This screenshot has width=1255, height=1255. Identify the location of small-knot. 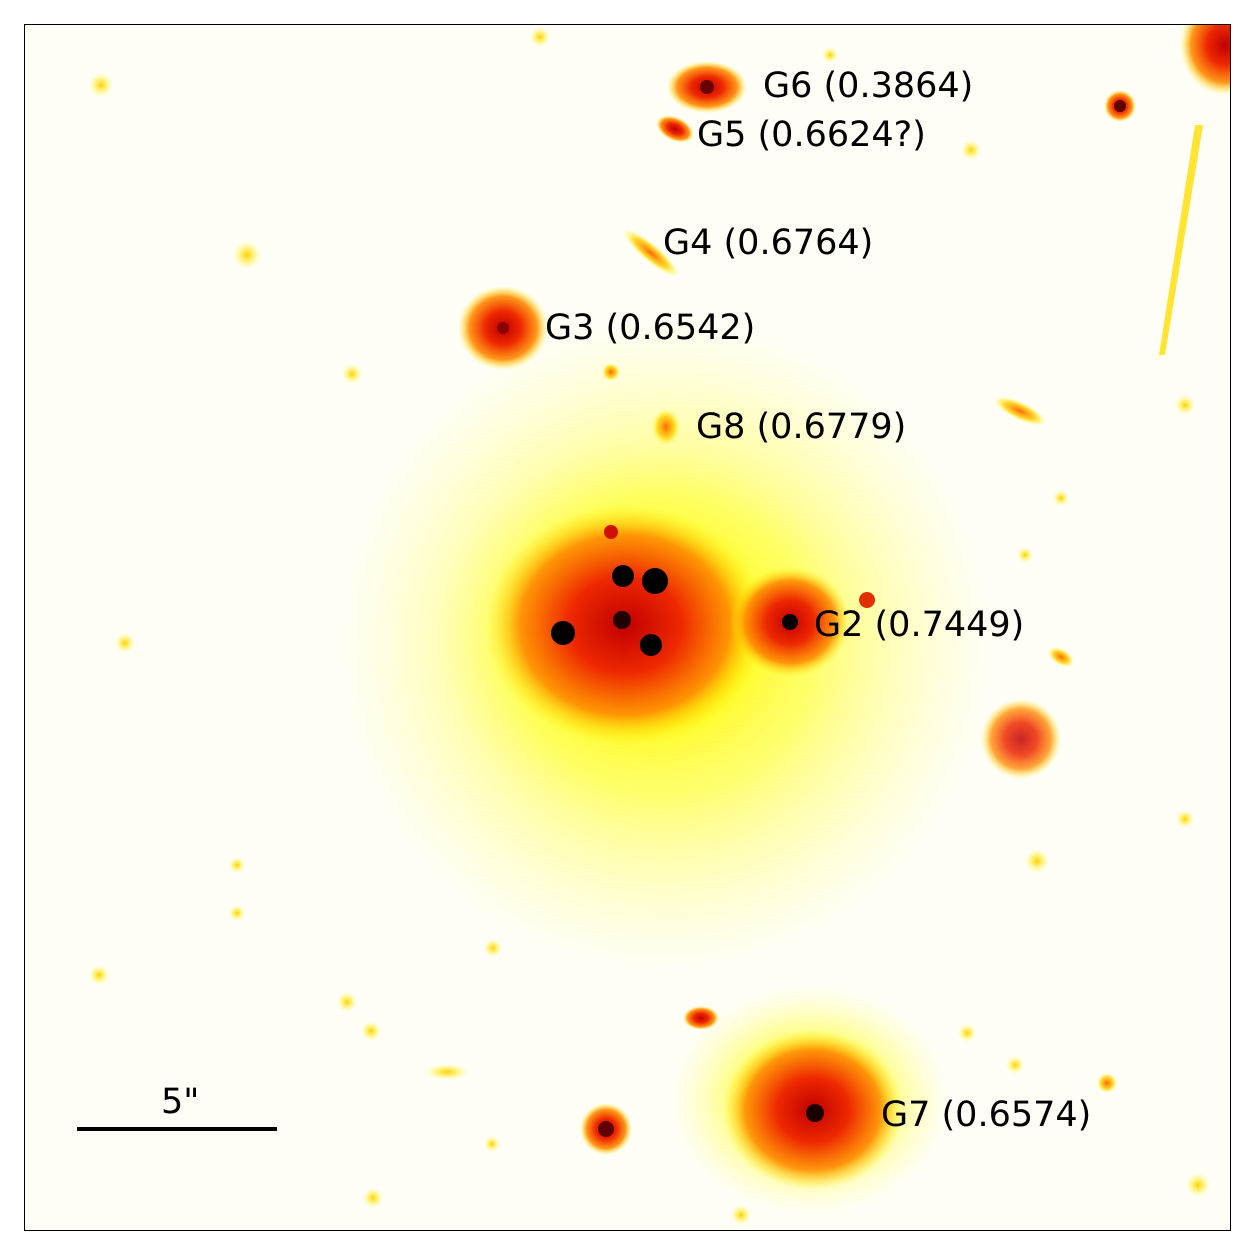
(611, 532).